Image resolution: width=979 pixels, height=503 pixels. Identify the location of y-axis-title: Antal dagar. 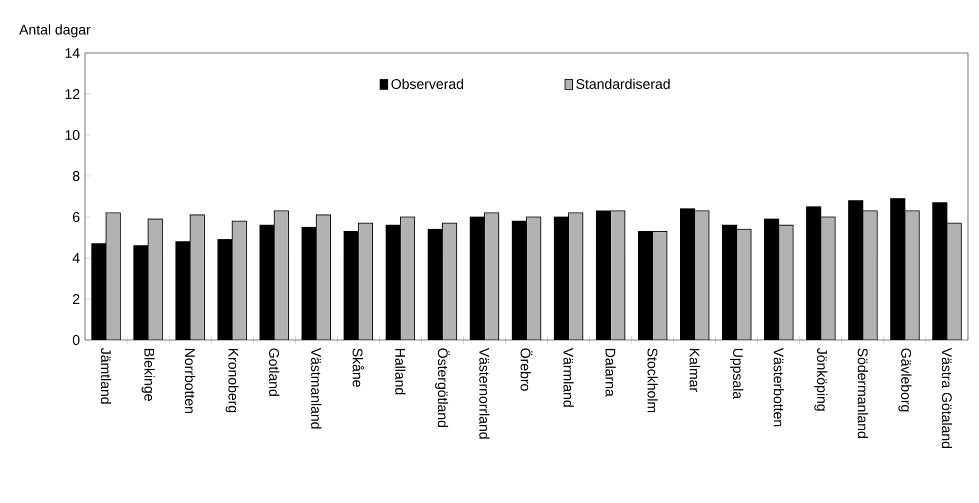
(54, 31).